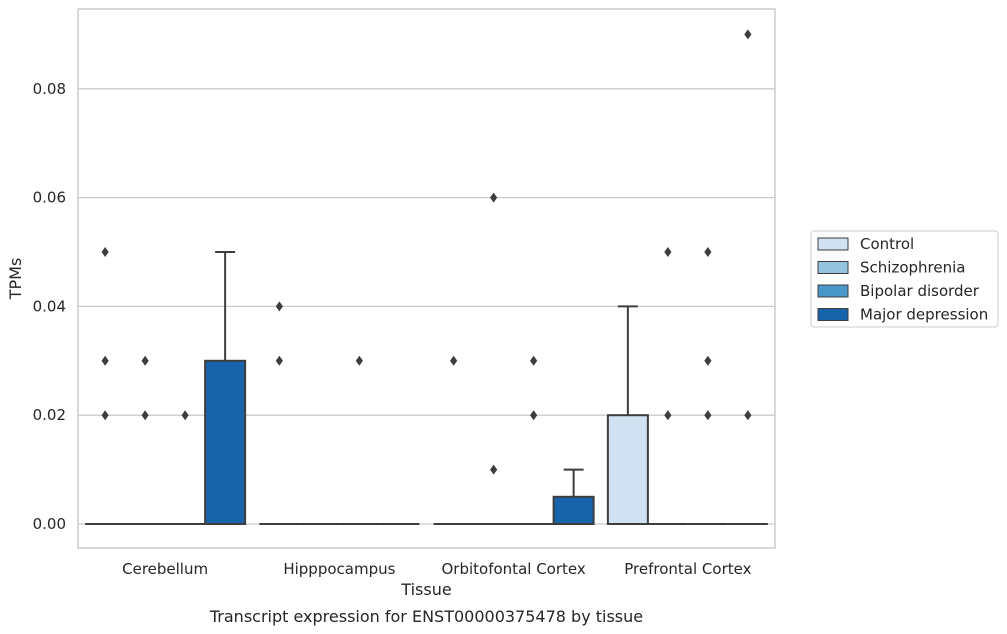 This screenshot has width=1007, height=634. I want to click on y-axis-title: TPMs, so click(15, 279).